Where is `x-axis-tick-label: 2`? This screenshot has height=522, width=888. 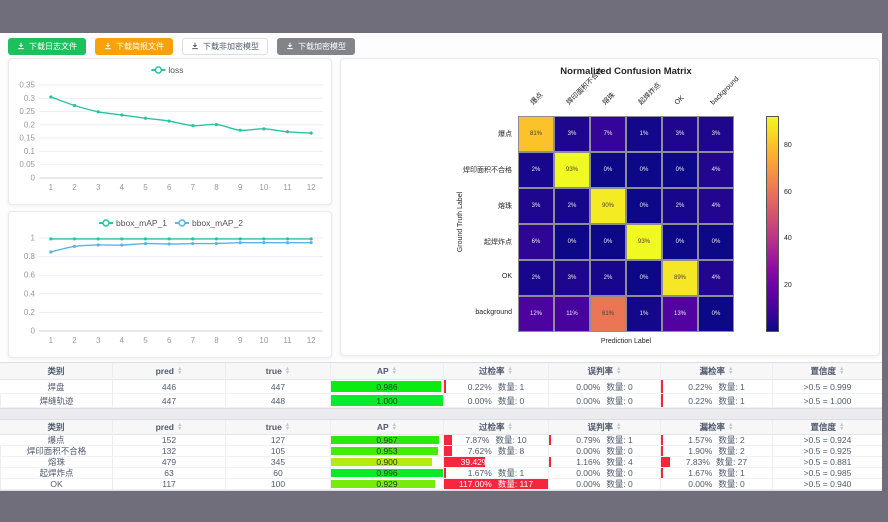
x-axis-tick-label: 2 is located at coordinates (74, 340).